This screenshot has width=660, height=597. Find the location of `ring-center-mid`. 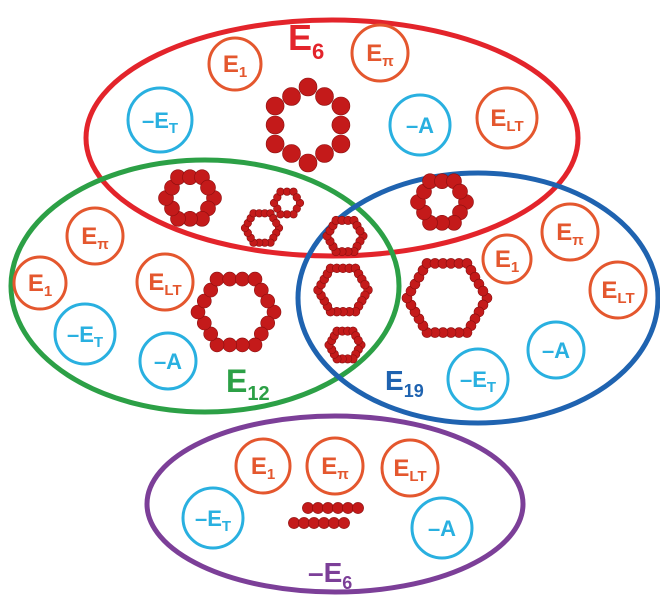

ring-center-mid is located at coordinates (365, 284).